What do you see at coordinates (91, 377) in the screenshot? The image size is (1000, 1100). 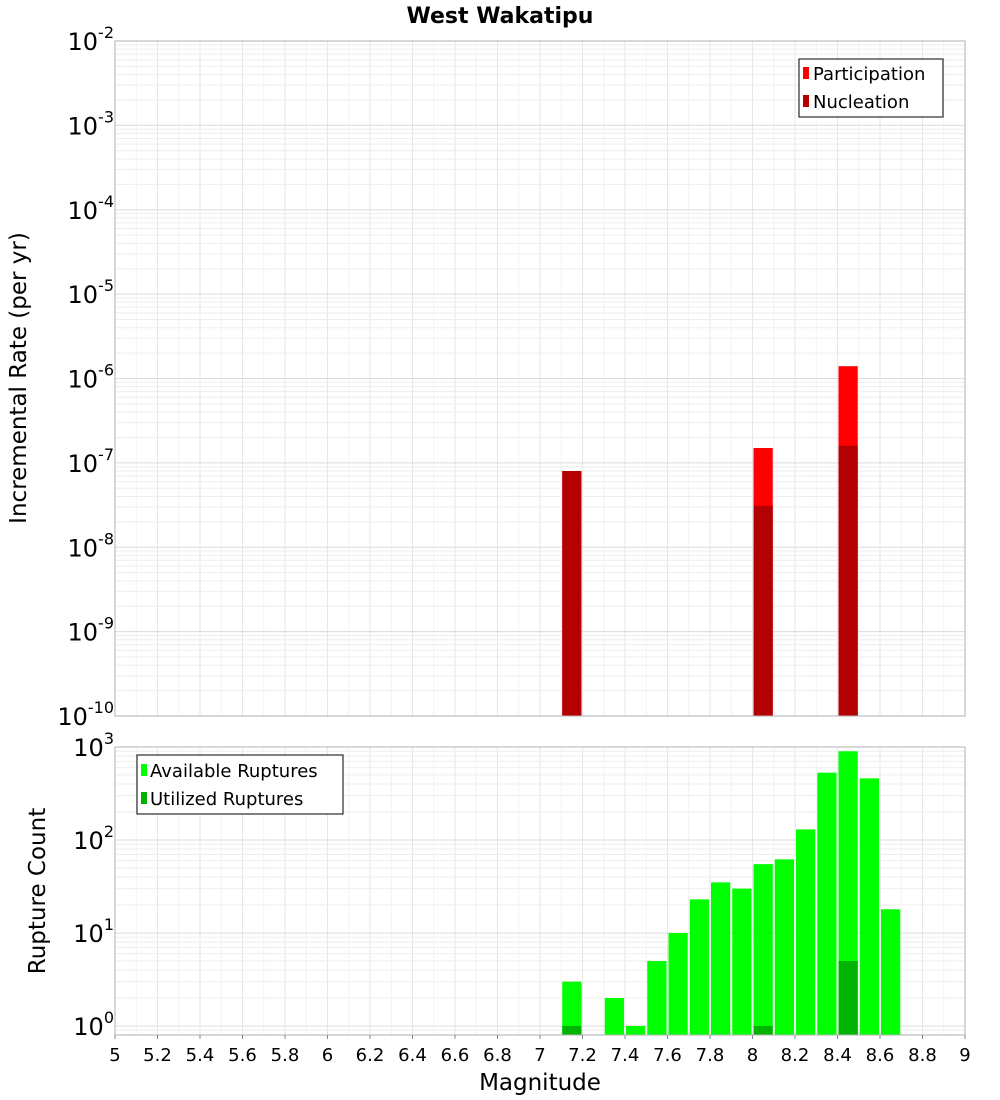 I see `y-tick-label: 10⁻⁶` at bounding box center [91, 377].